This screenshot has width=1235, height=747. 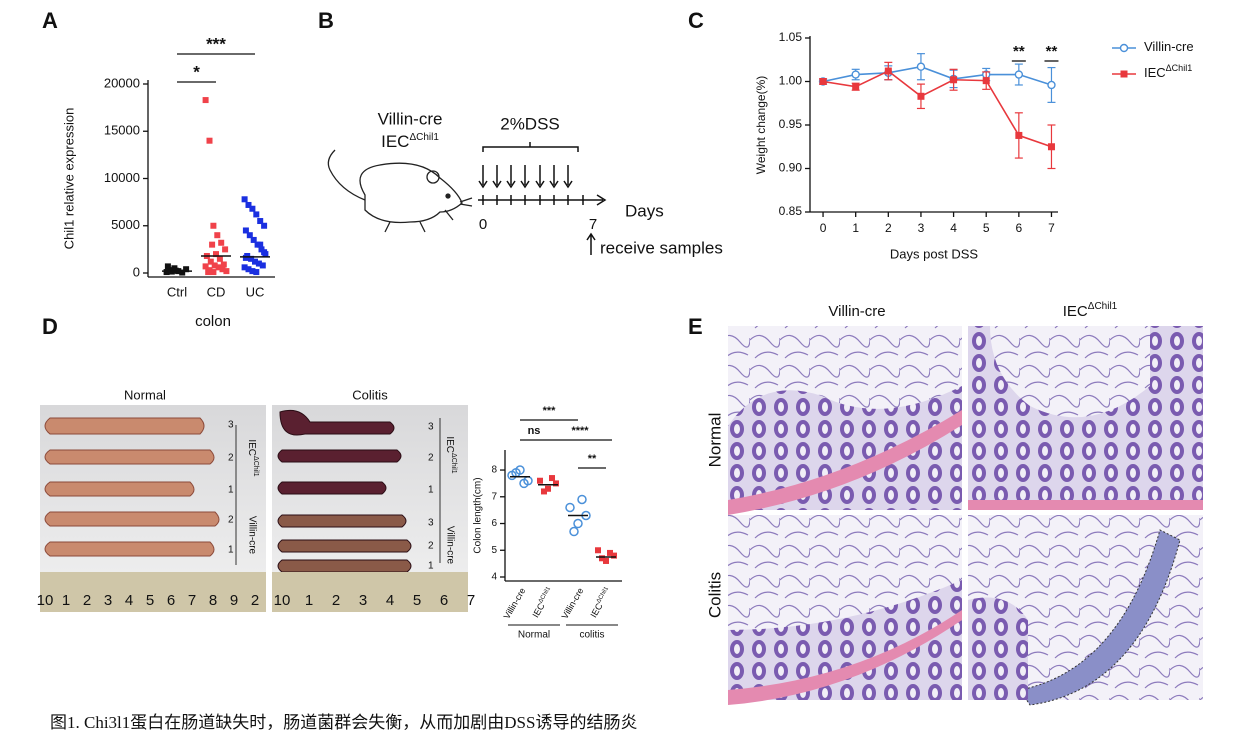 I want to click on significance-label: ***, so click(x=550, y=411).